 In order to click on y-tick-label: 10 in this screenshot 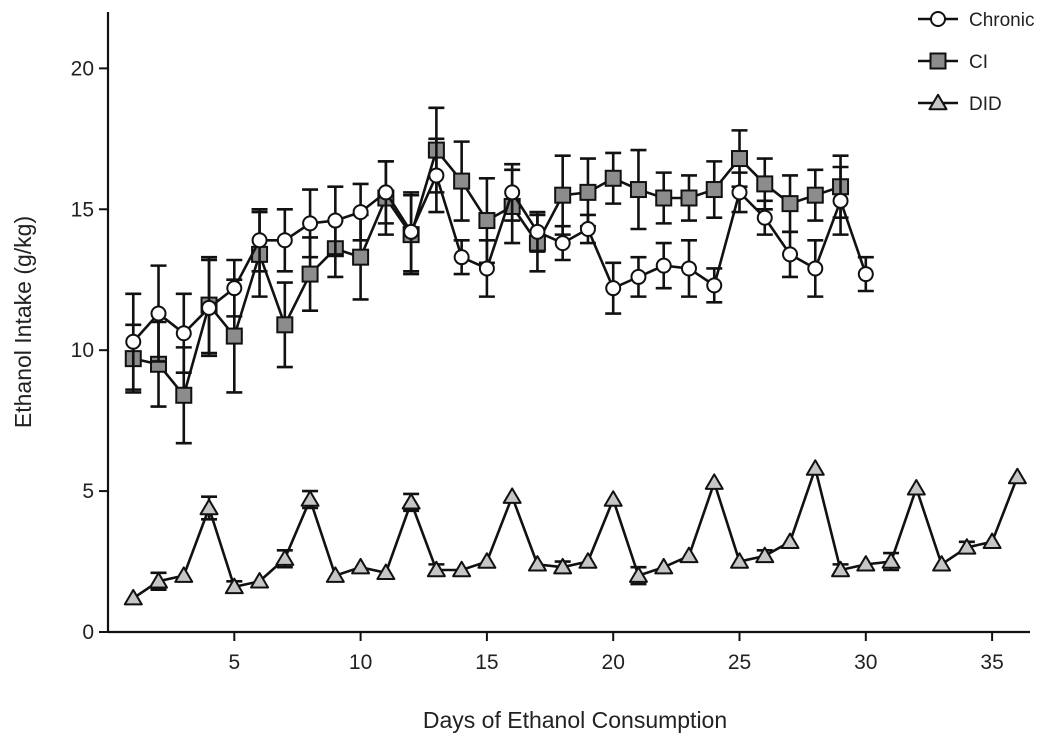, I will do `click(82, 350)`.